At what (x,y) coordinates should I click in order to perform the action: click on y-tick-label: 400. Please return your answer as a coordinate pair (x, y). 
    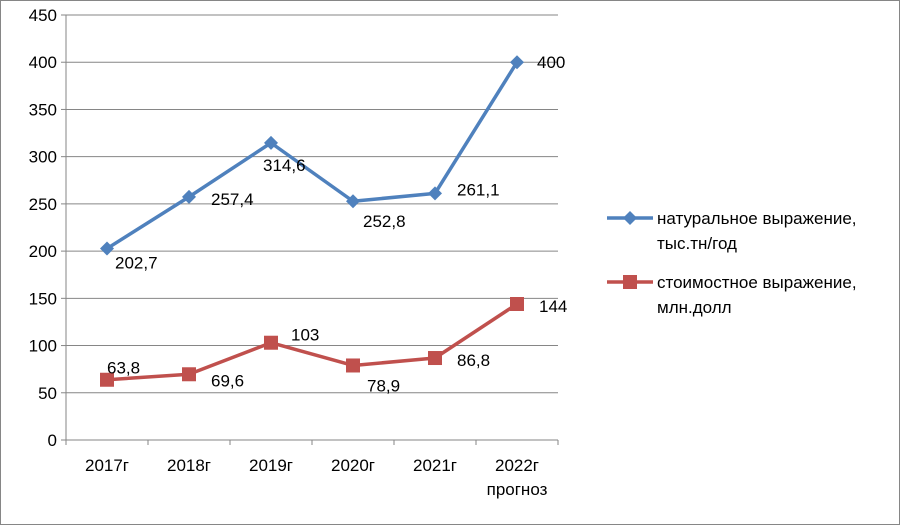
    Looking at the image, I should click on (43, 62).